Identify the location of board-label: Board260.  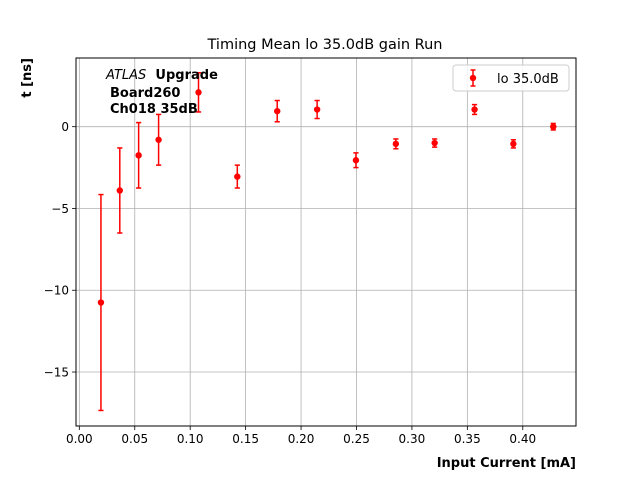
(145, 93).